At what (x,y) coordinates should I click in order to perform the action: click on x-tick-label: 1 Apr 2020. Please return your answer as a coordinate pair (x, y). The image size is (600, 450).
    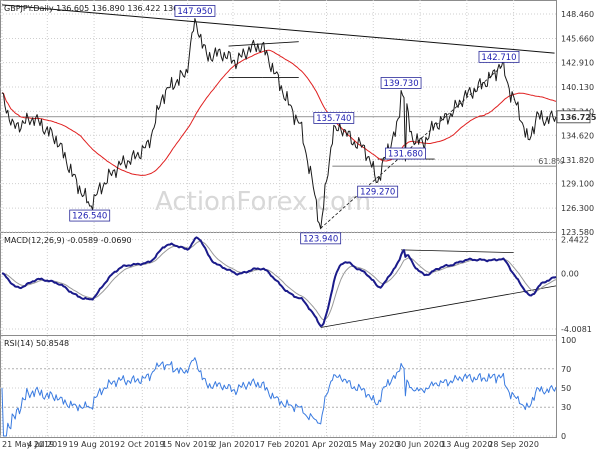
    Looking at the image, I should click on (326, 444).